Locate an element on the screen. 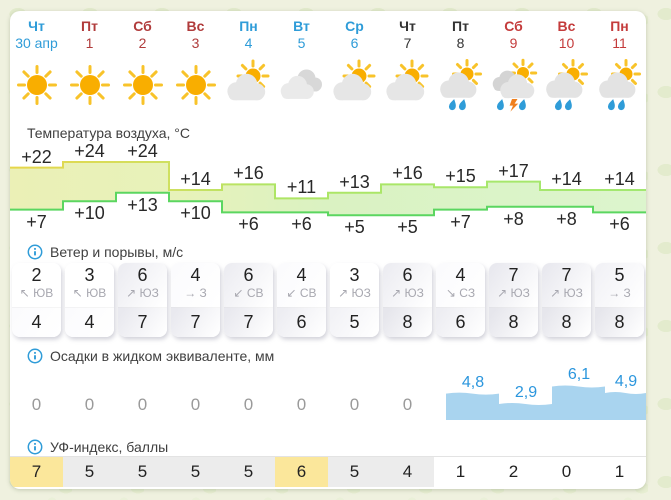  max-temp-label: +11 is located at coordinates (301, 187).